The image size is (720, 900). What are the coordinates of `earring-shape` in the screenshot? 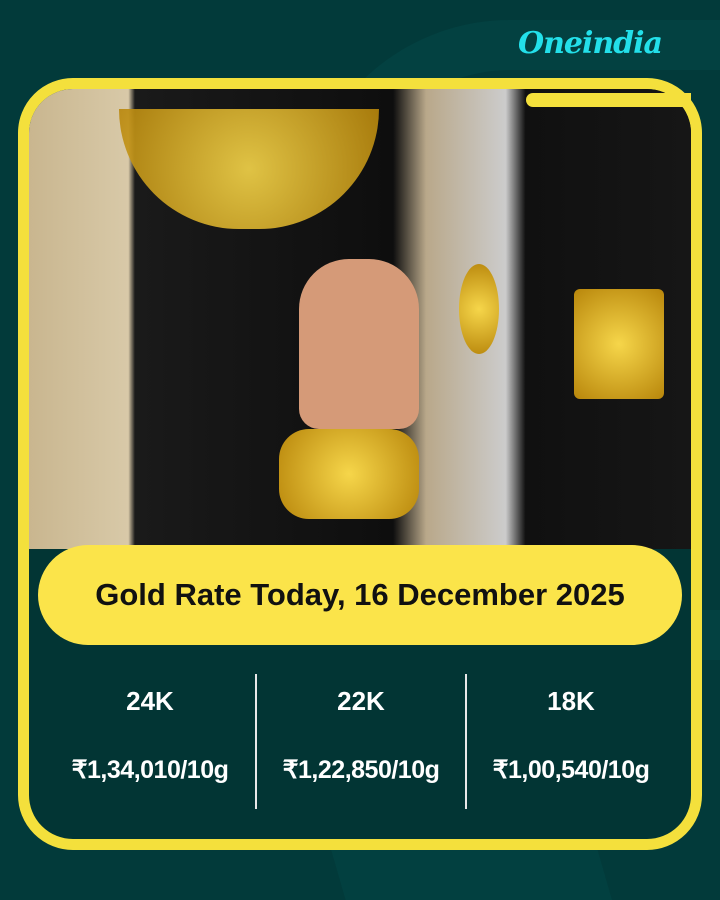 It's located at (479, 309).